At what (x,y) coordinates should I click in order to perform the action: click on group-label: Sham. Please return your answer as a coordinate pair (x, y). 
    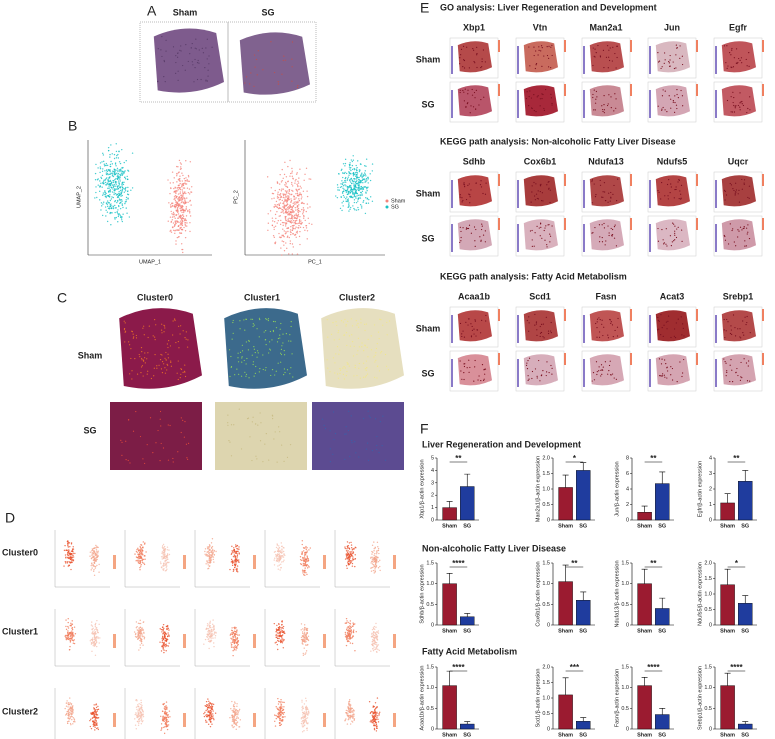
    Looking at the image, I should click on (90, 355).